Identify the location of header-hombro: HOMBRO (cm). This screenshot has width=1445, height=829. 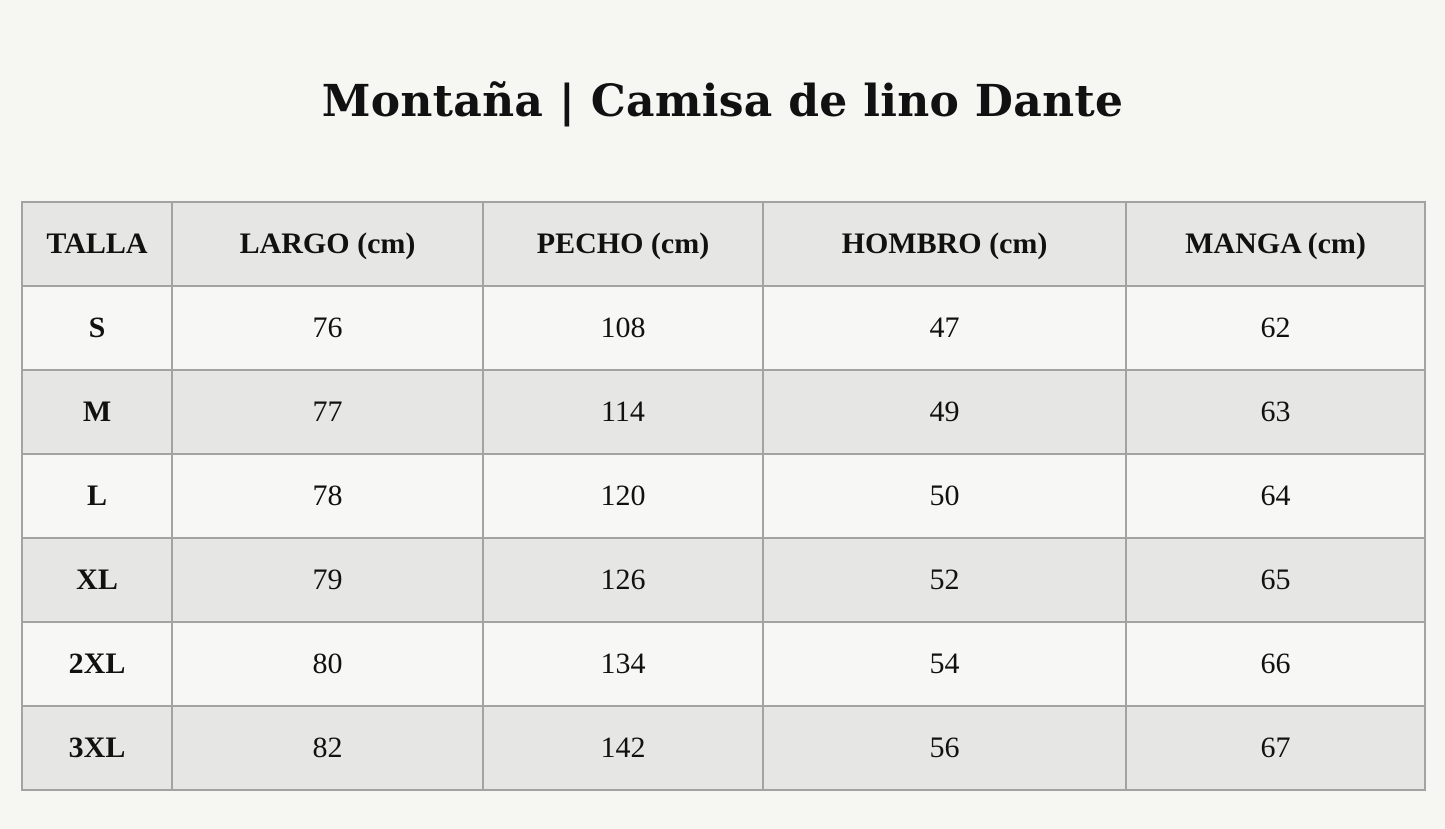
(944, 244).